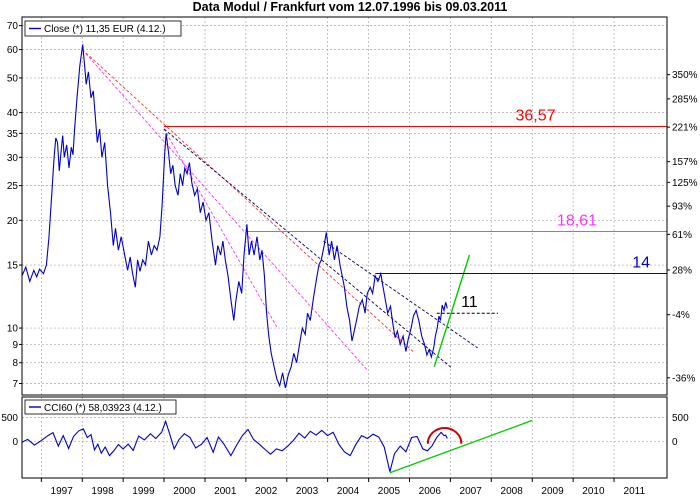 The height and width of the screenshot is (500, 700). What do you see at coordinates (471, 491) in the screenshot?
I see `x-tick-label: 2007` at bounding box center [471, 491].